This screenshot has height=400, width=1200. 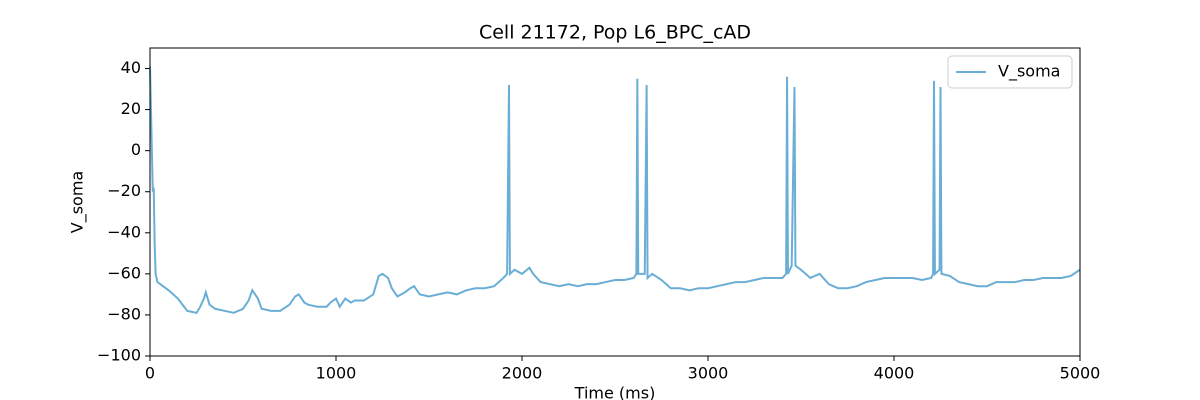 I want to click on legend-box, so click(x=1010, y=72).